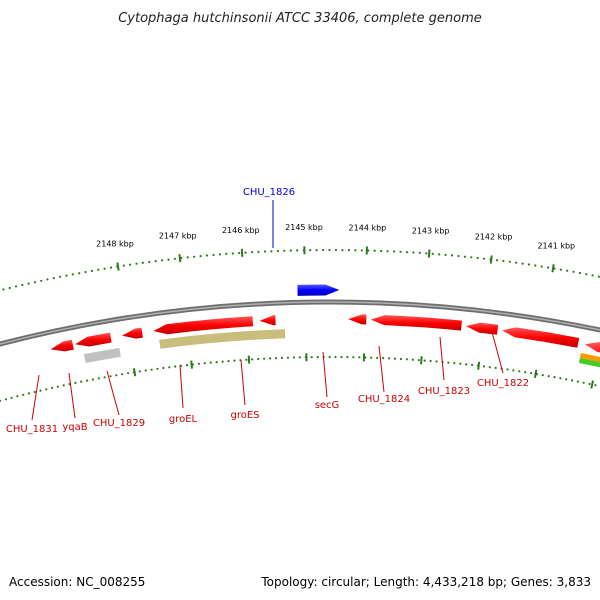 Image resolution: width=600 pixels, height=600 pixels. I want to click on scale-label: 2147 kbp, so click(178, 235).